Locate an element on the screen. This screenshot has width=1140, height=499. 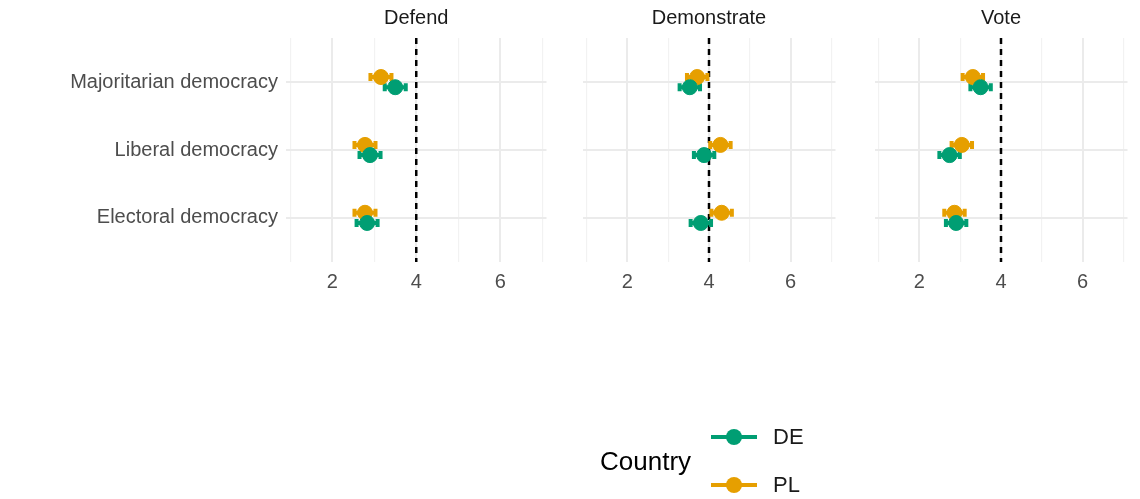
chart-title: Demonstrate is located at coordinates (709, 17).